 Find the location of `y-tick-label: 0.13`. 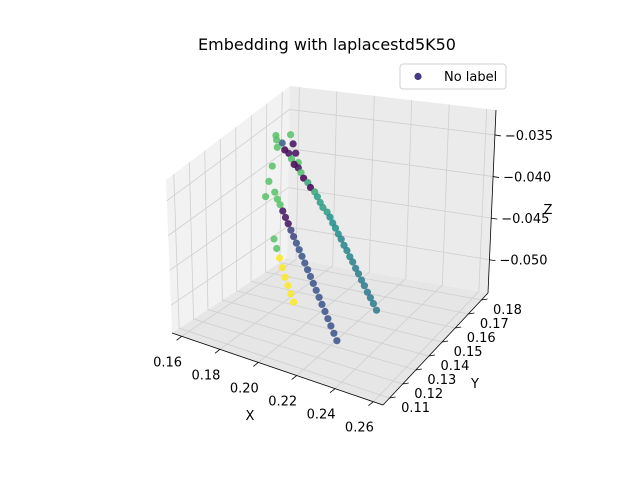

y-tick-label: 0.13 is located at coordinates (441, 380).